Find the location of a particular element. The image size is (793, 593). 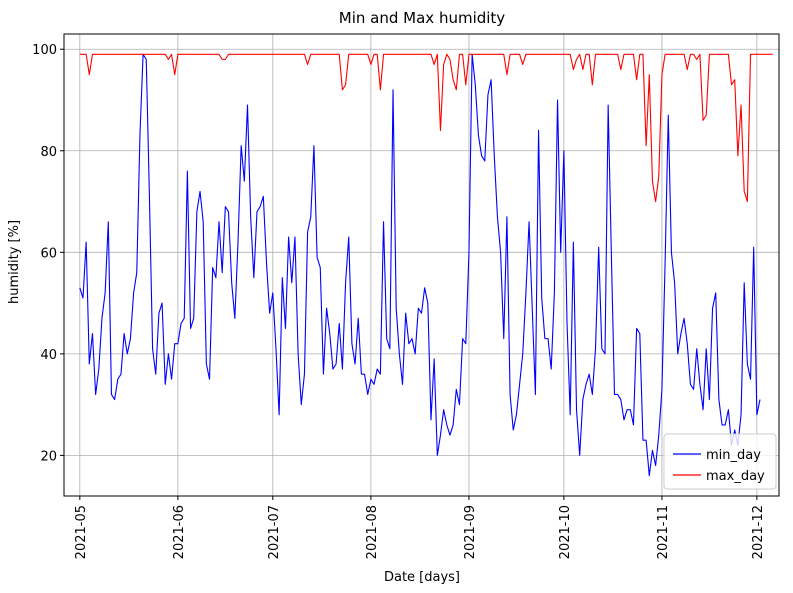

legend-label-min-day: min_day is located at coordinates (733, 455).